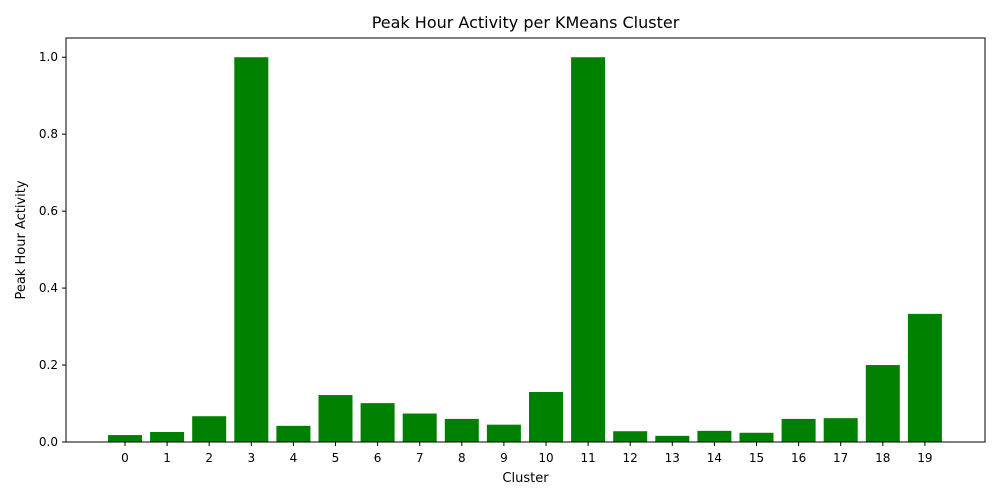 Image resolution: width=1000 pixels, height=504 pixels. What do you see at coordinates (587, 458) in the screenshot?
I see `x-tick-label: 11` at bounding box center [587, 458].